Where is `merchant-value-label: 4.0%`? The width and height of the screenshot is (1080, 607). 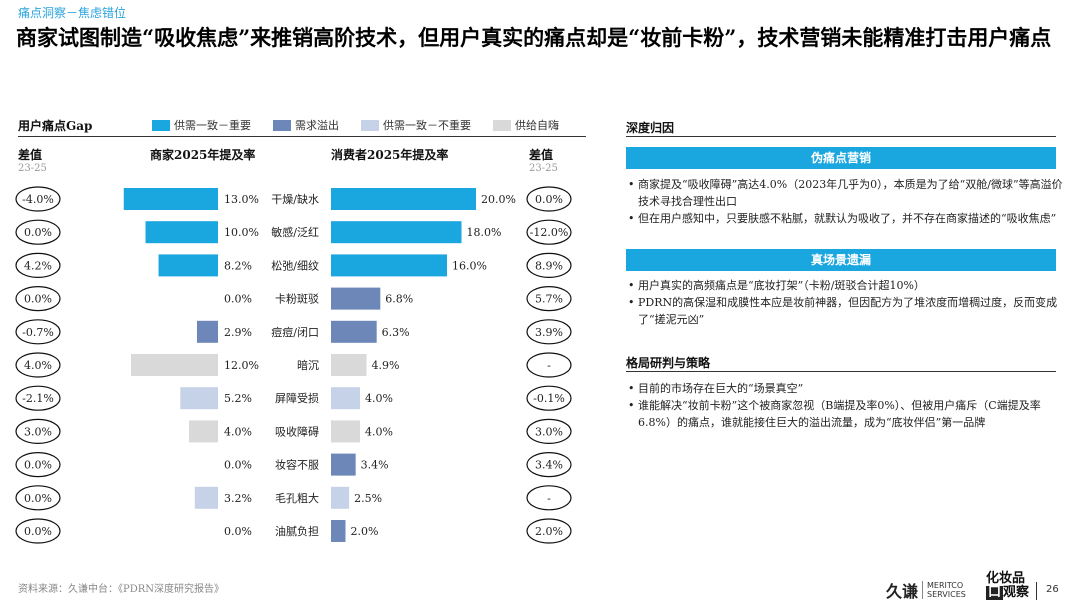 merchant-value-label: 4.0% is located at coordinates (238, 431).